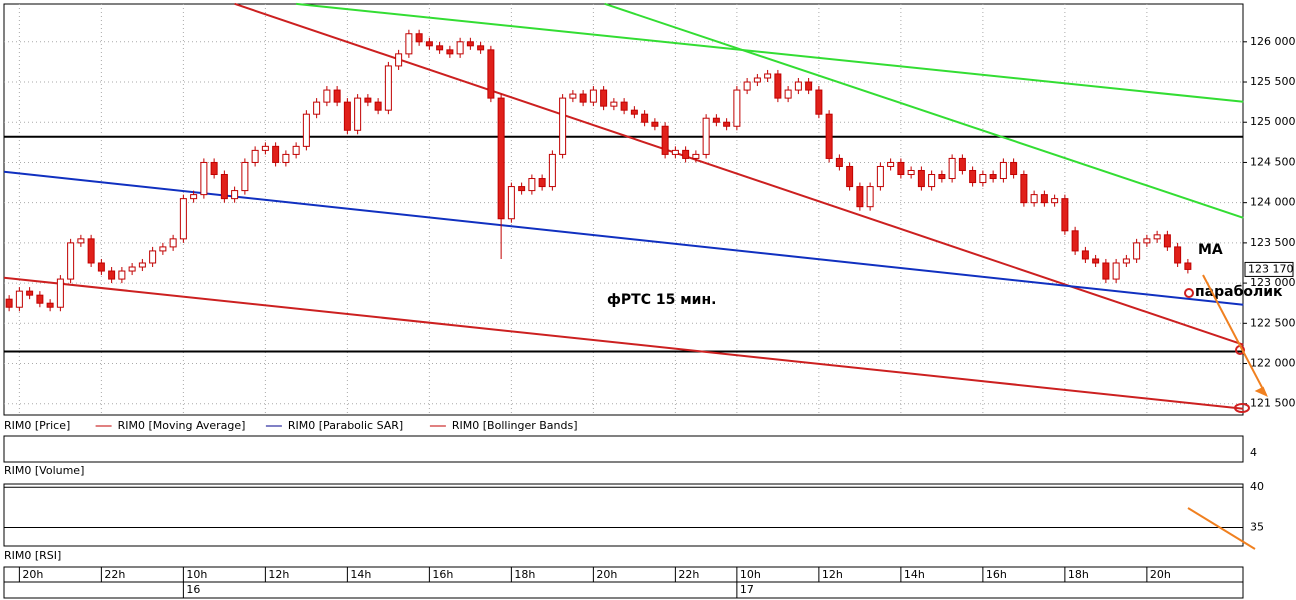 This screenshot has width=1296, height=600. Describe the element at coordinates (345, 425) in the screenshot. I see `legend-label: RIM0 [Parabolic SAR]` at that location.